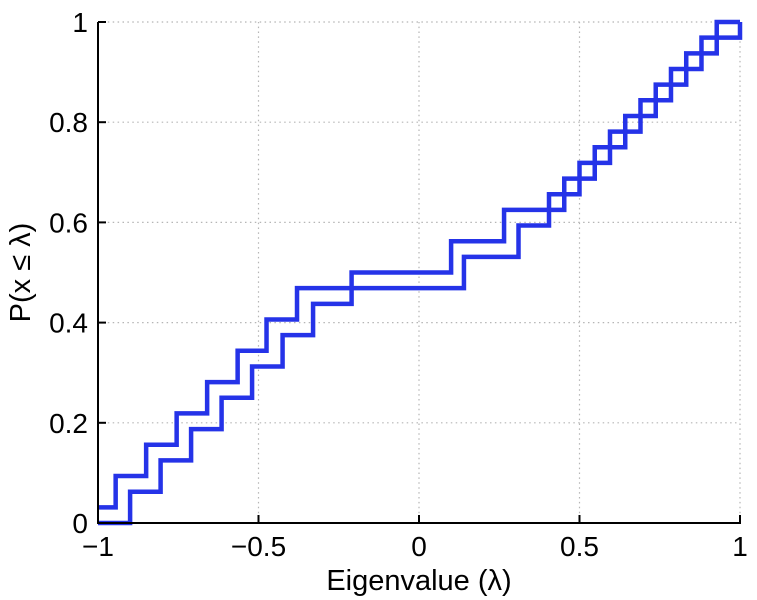 The width and height of the screenshot is (757, 600). I want to click on x-tick-label: 0, so click(419, 546).